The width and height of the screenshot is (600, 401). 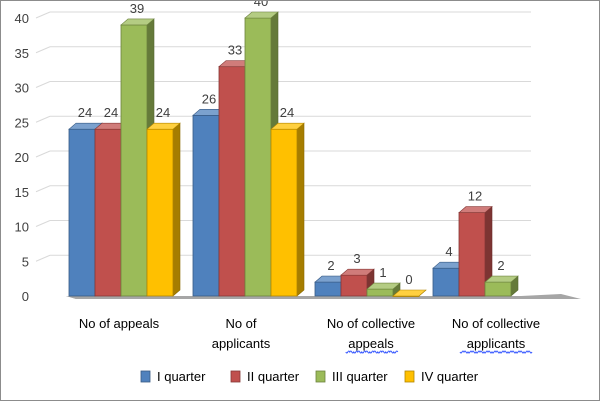 I want to click on data-label: 3, so click(x=356, y=258).